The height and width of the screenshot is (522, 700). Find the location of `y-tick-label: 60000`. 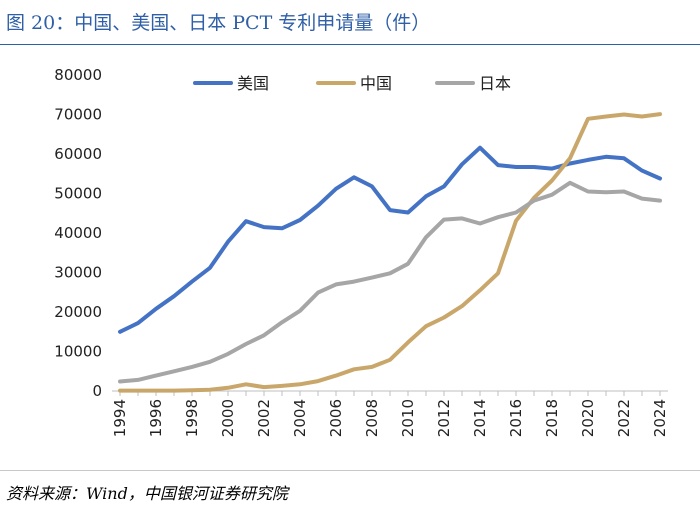

y-tick-label: 60000 is located at coordinates (78, 154).